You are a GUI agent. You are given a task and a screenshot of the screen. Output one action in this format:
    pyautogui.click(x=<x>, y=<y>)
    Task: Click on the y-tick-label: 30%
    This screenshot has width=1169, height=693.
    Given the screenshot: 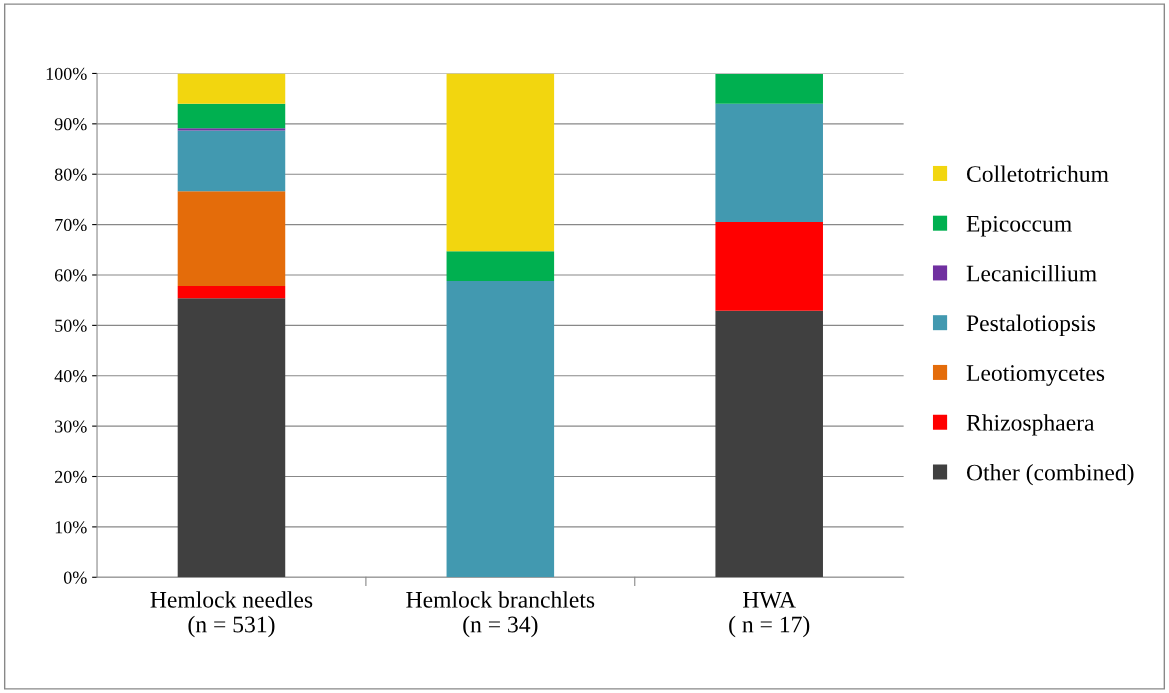 What is the action you would take?
    pyautogui.click(x=71, y=426)
    